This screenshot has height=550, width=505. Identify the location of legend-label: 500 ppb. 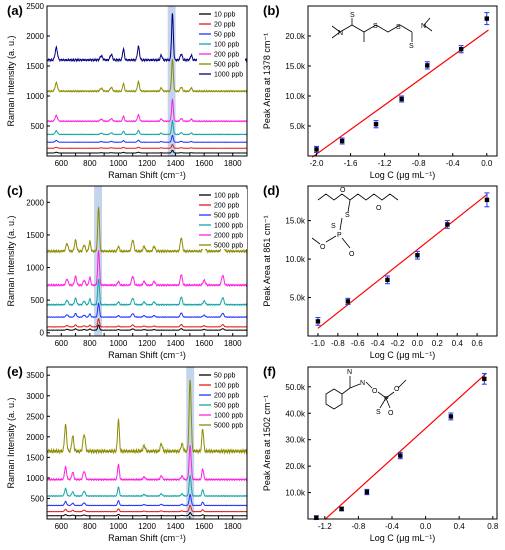
(226, 216).